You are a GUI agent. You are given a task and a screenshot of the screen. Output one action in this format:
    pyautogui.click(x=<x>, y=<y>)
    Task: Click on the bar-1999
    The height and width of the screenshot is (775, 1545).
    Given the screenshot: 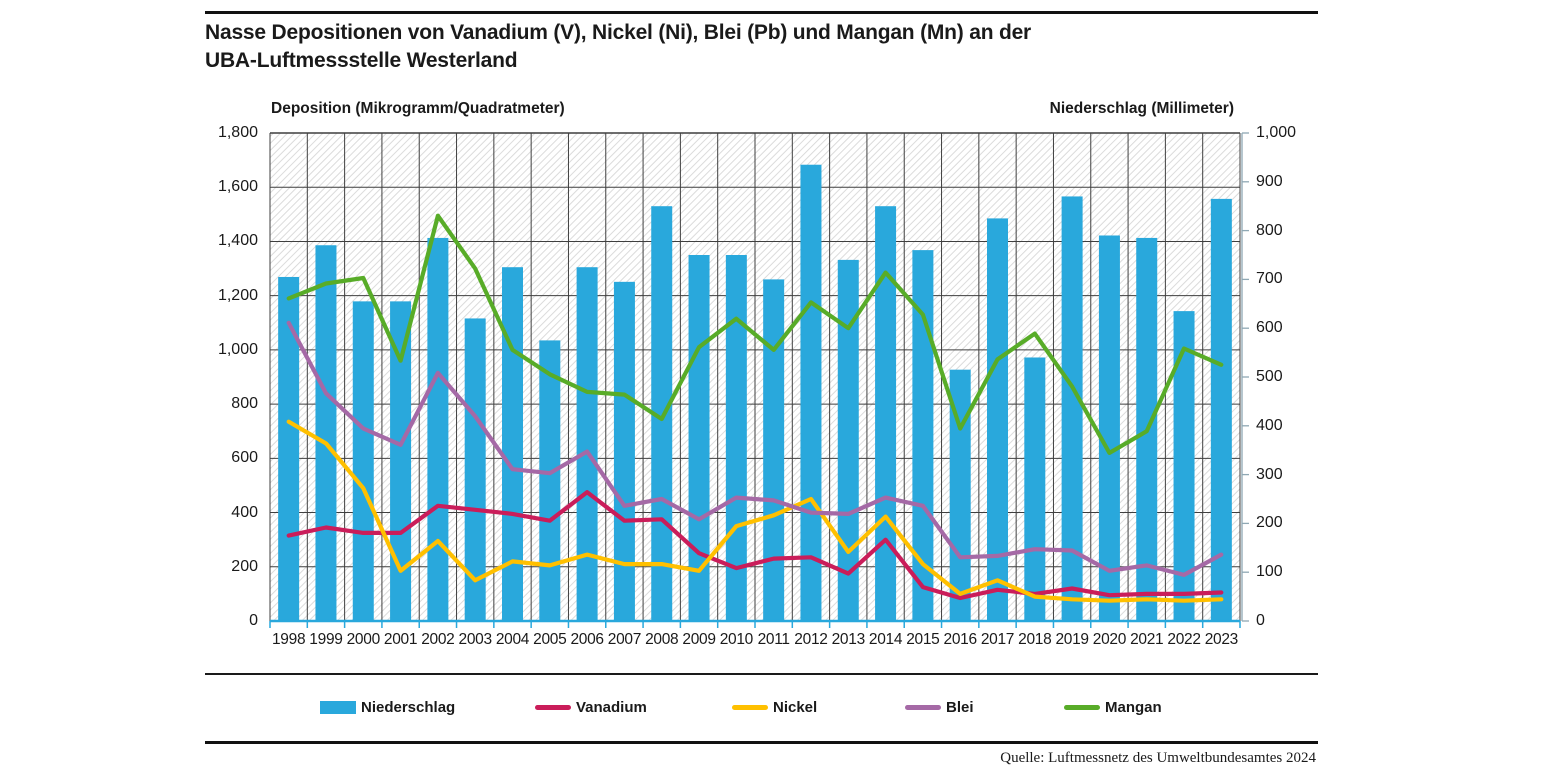 What is the action you would take?
    pyautogui.click(x=326, y=433)
    